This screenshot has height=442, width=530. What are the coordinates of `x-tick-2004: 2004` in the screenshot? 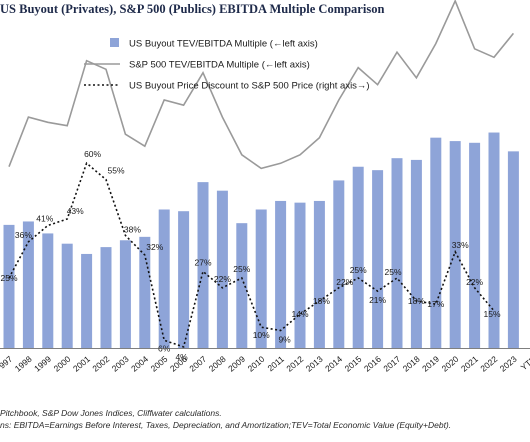 It's located at (139, 364).